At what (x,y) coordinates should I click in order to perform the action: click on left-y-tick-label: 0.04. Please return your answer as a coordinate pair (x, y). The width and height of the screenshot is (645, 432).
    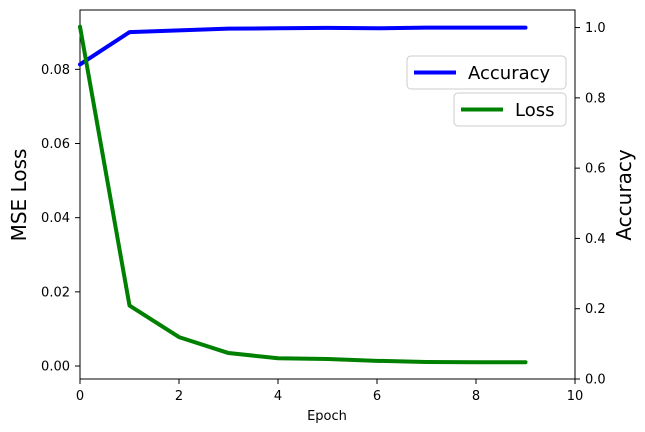
    Looking at the image, I should click on (55, 218).